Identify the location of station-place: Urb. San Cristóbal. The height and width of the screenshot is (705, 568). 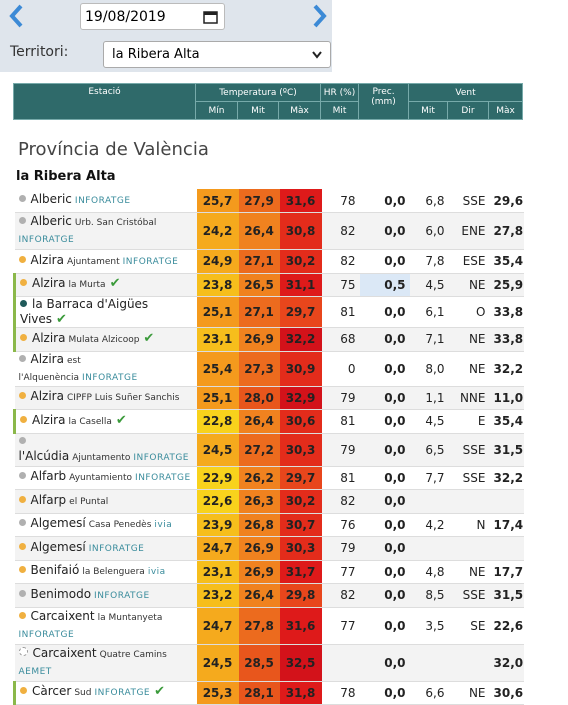
(115, 223).